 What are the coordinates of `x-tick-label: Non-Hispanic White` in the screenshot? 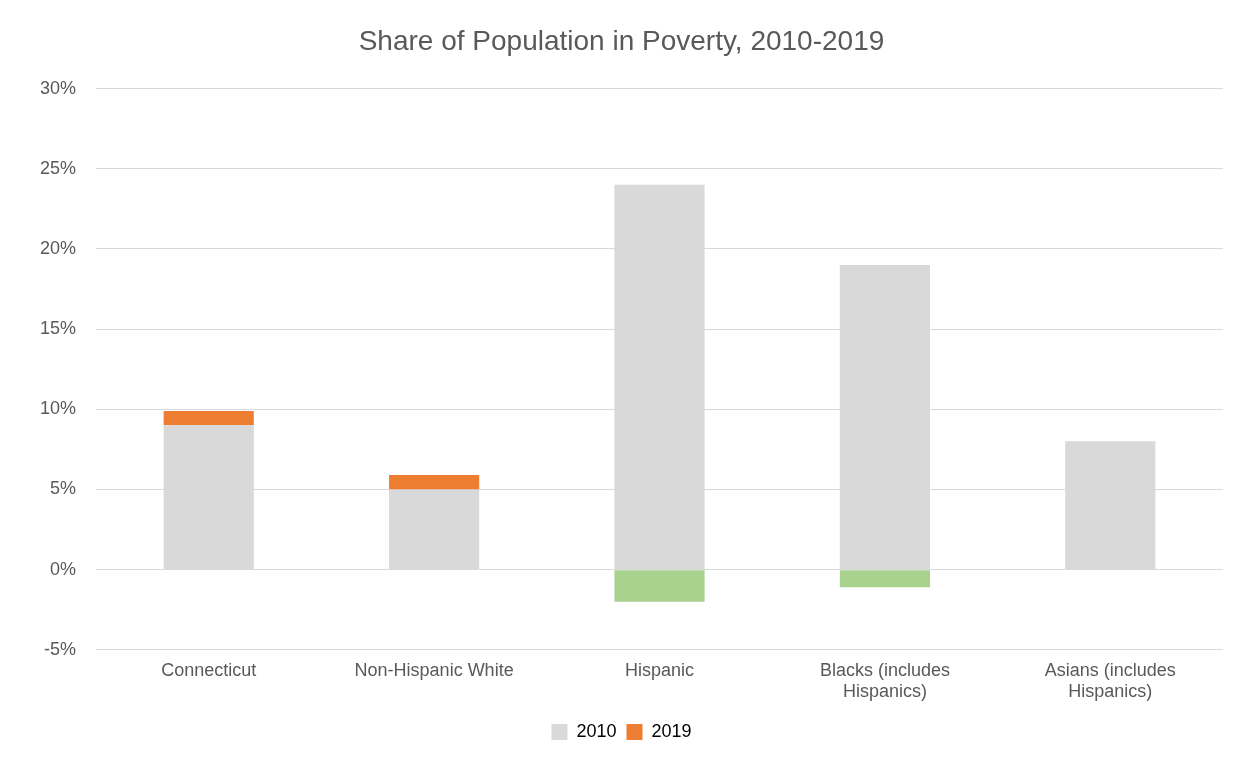 It's located at (434, 669).